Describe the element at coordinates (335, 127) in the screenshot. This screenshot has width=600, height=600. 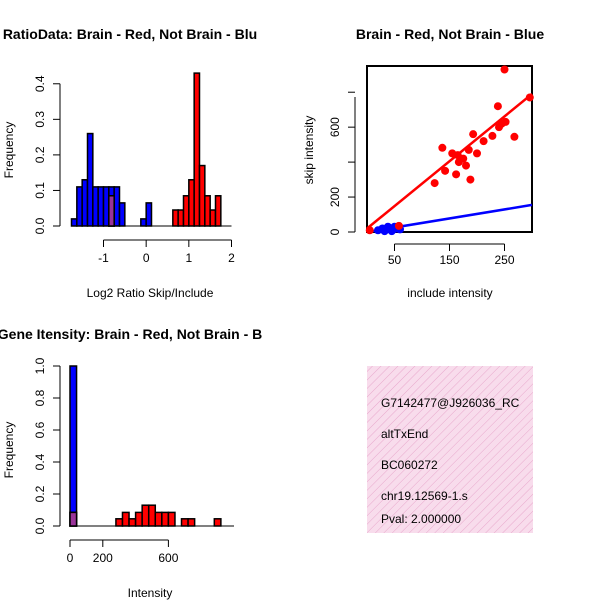
I see `scatter-y-tick-label: 600` at that location.